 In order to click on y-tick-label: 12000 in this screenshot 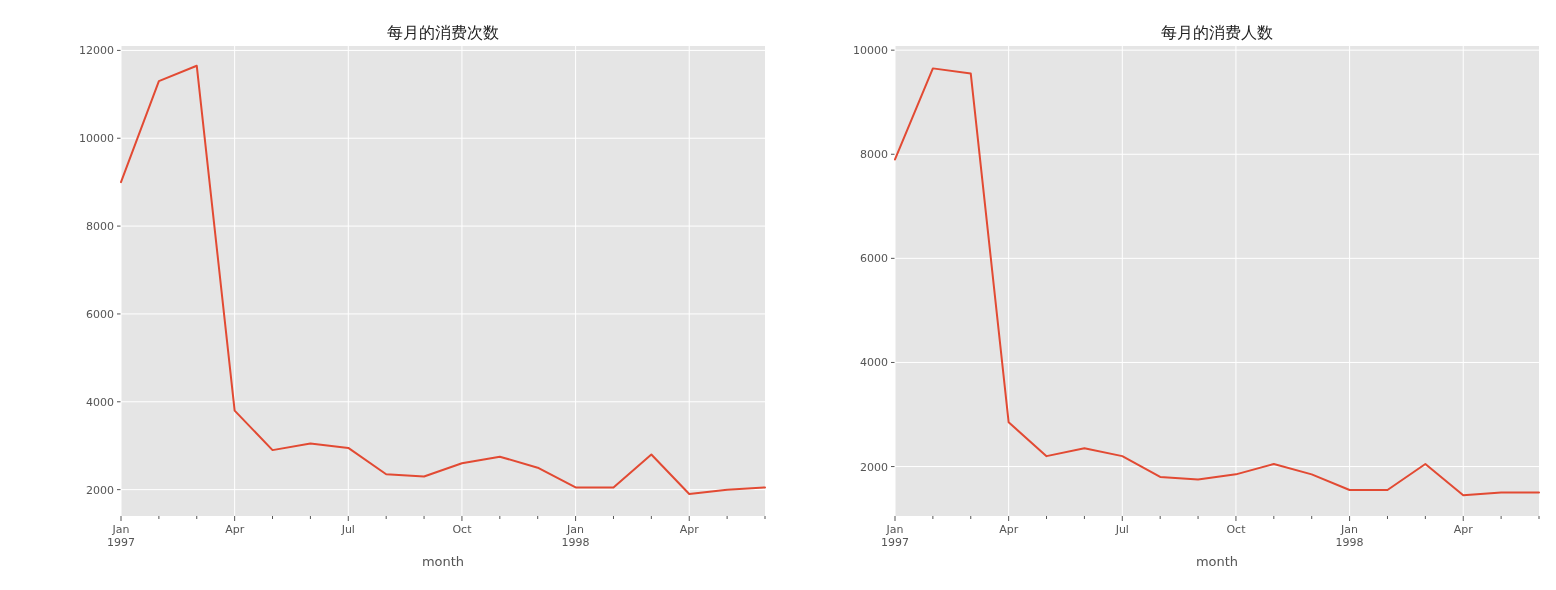, I will do `click(96, 51)`.